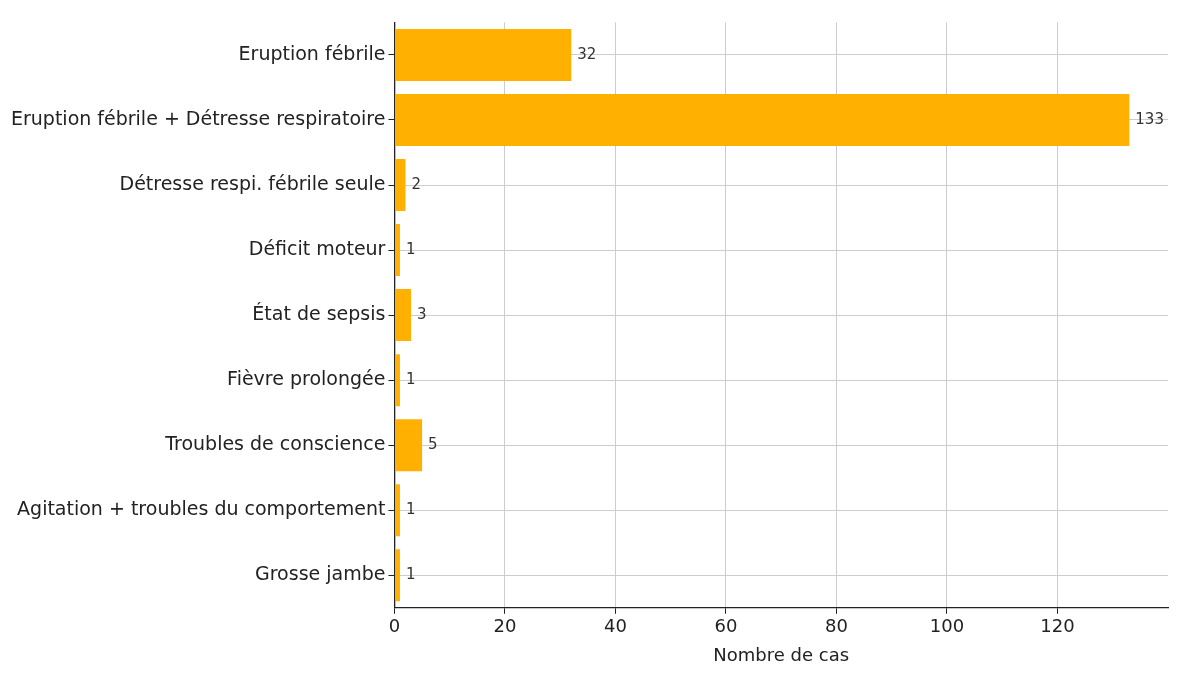 The height and width of the screenshot is (679, 1180). Describe the element at coordinates (505, 626) in the screenshot. I see `x-tick-label: 20` at that location.